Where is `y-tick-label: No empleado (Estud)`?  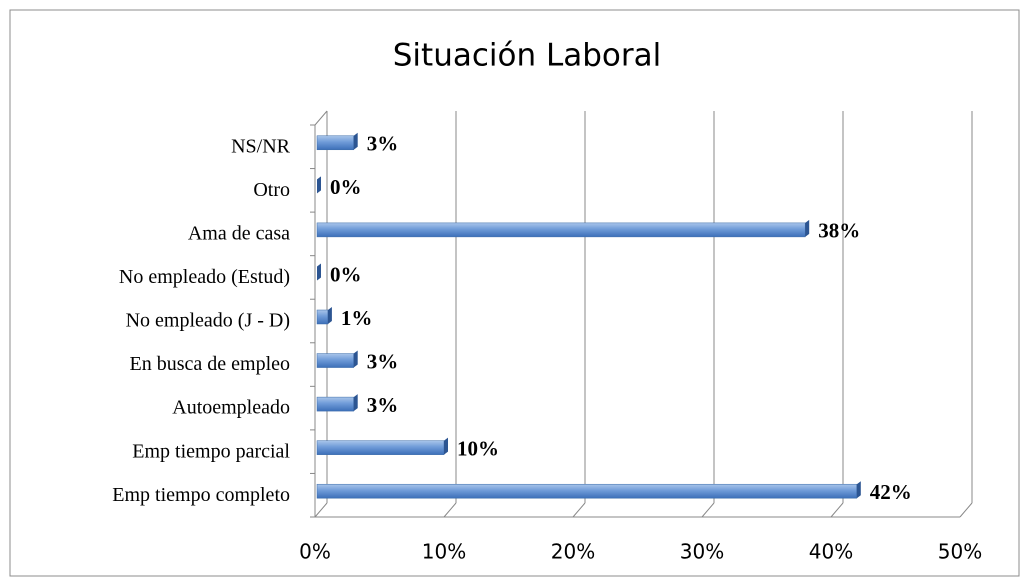 y-tick-label: No empleado (Estud) is located at coordinates (204, 277).